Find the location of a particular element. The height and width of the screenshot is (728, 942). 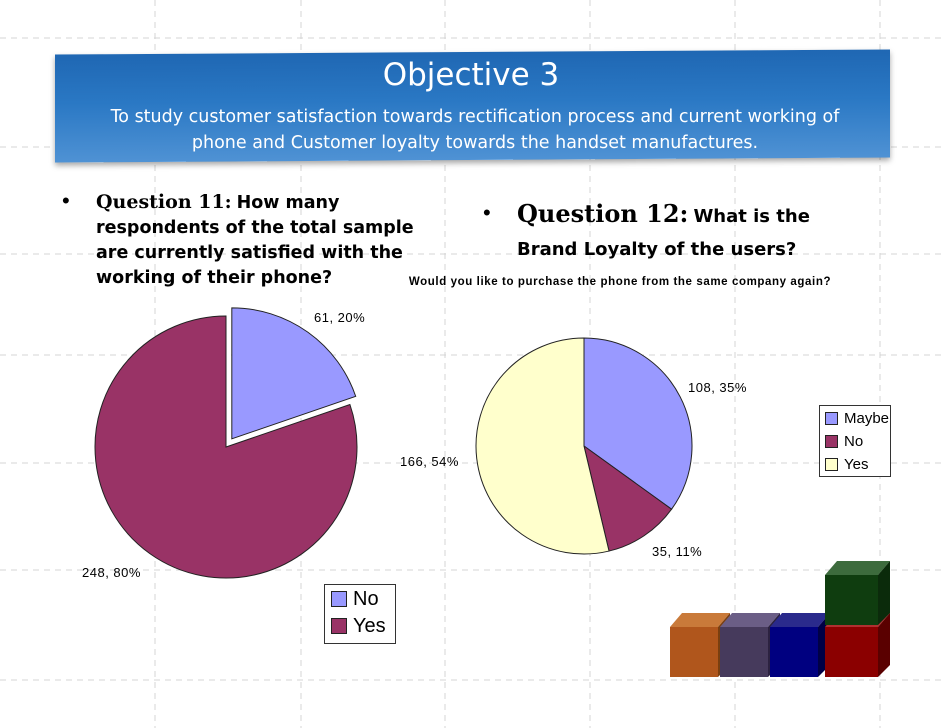

data-label-yes: 166, 54% is located at coordinates (429, 461).